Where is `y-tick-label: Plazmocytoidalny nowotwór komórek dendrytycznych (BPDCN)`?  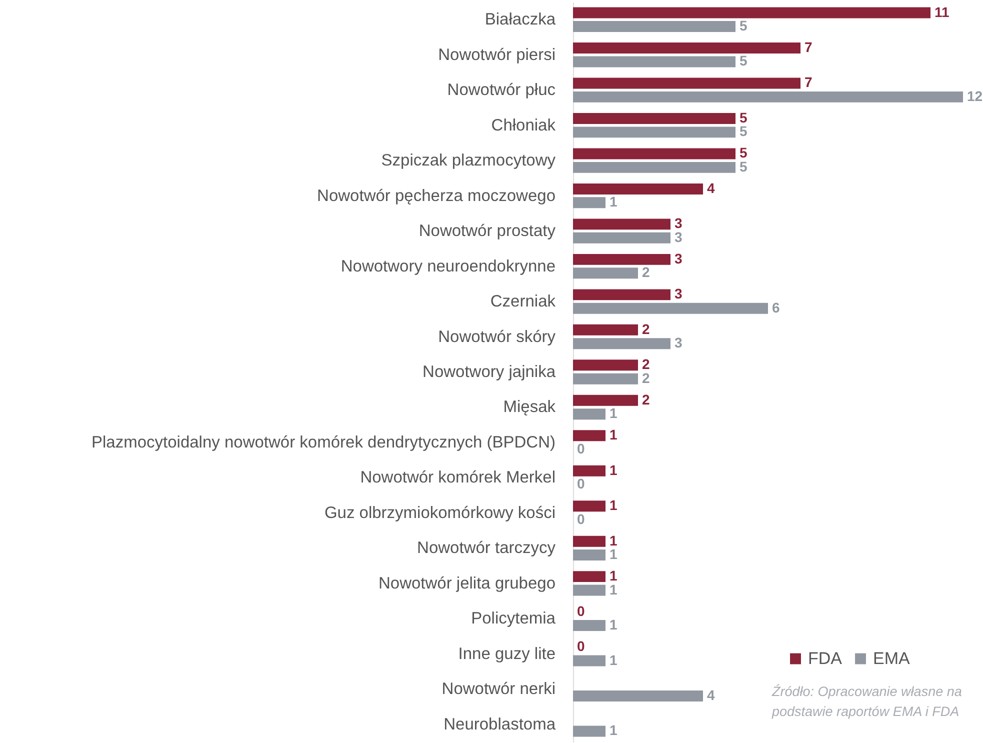 y-tick-label: Plazmocytoidalny nowotwór komórek dendrytycznych (BPDCN) is located at coordinates (324, 442).